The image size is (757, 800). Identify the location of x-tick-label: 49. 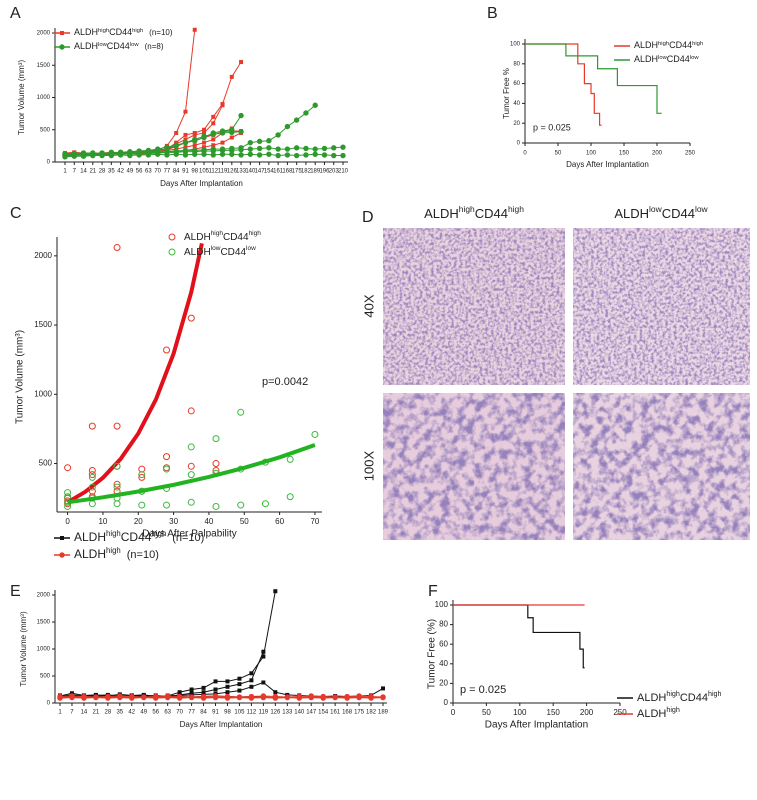
(143, 713).